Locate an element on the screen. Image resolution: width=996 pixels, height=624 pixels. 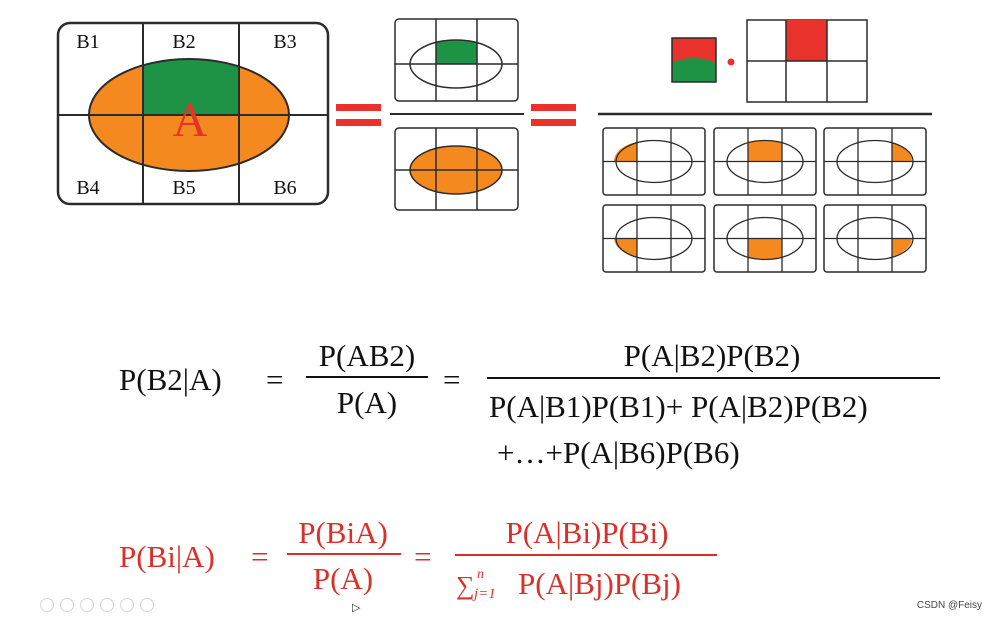
partition-tile-b4 is located at coordinates (654, 238).